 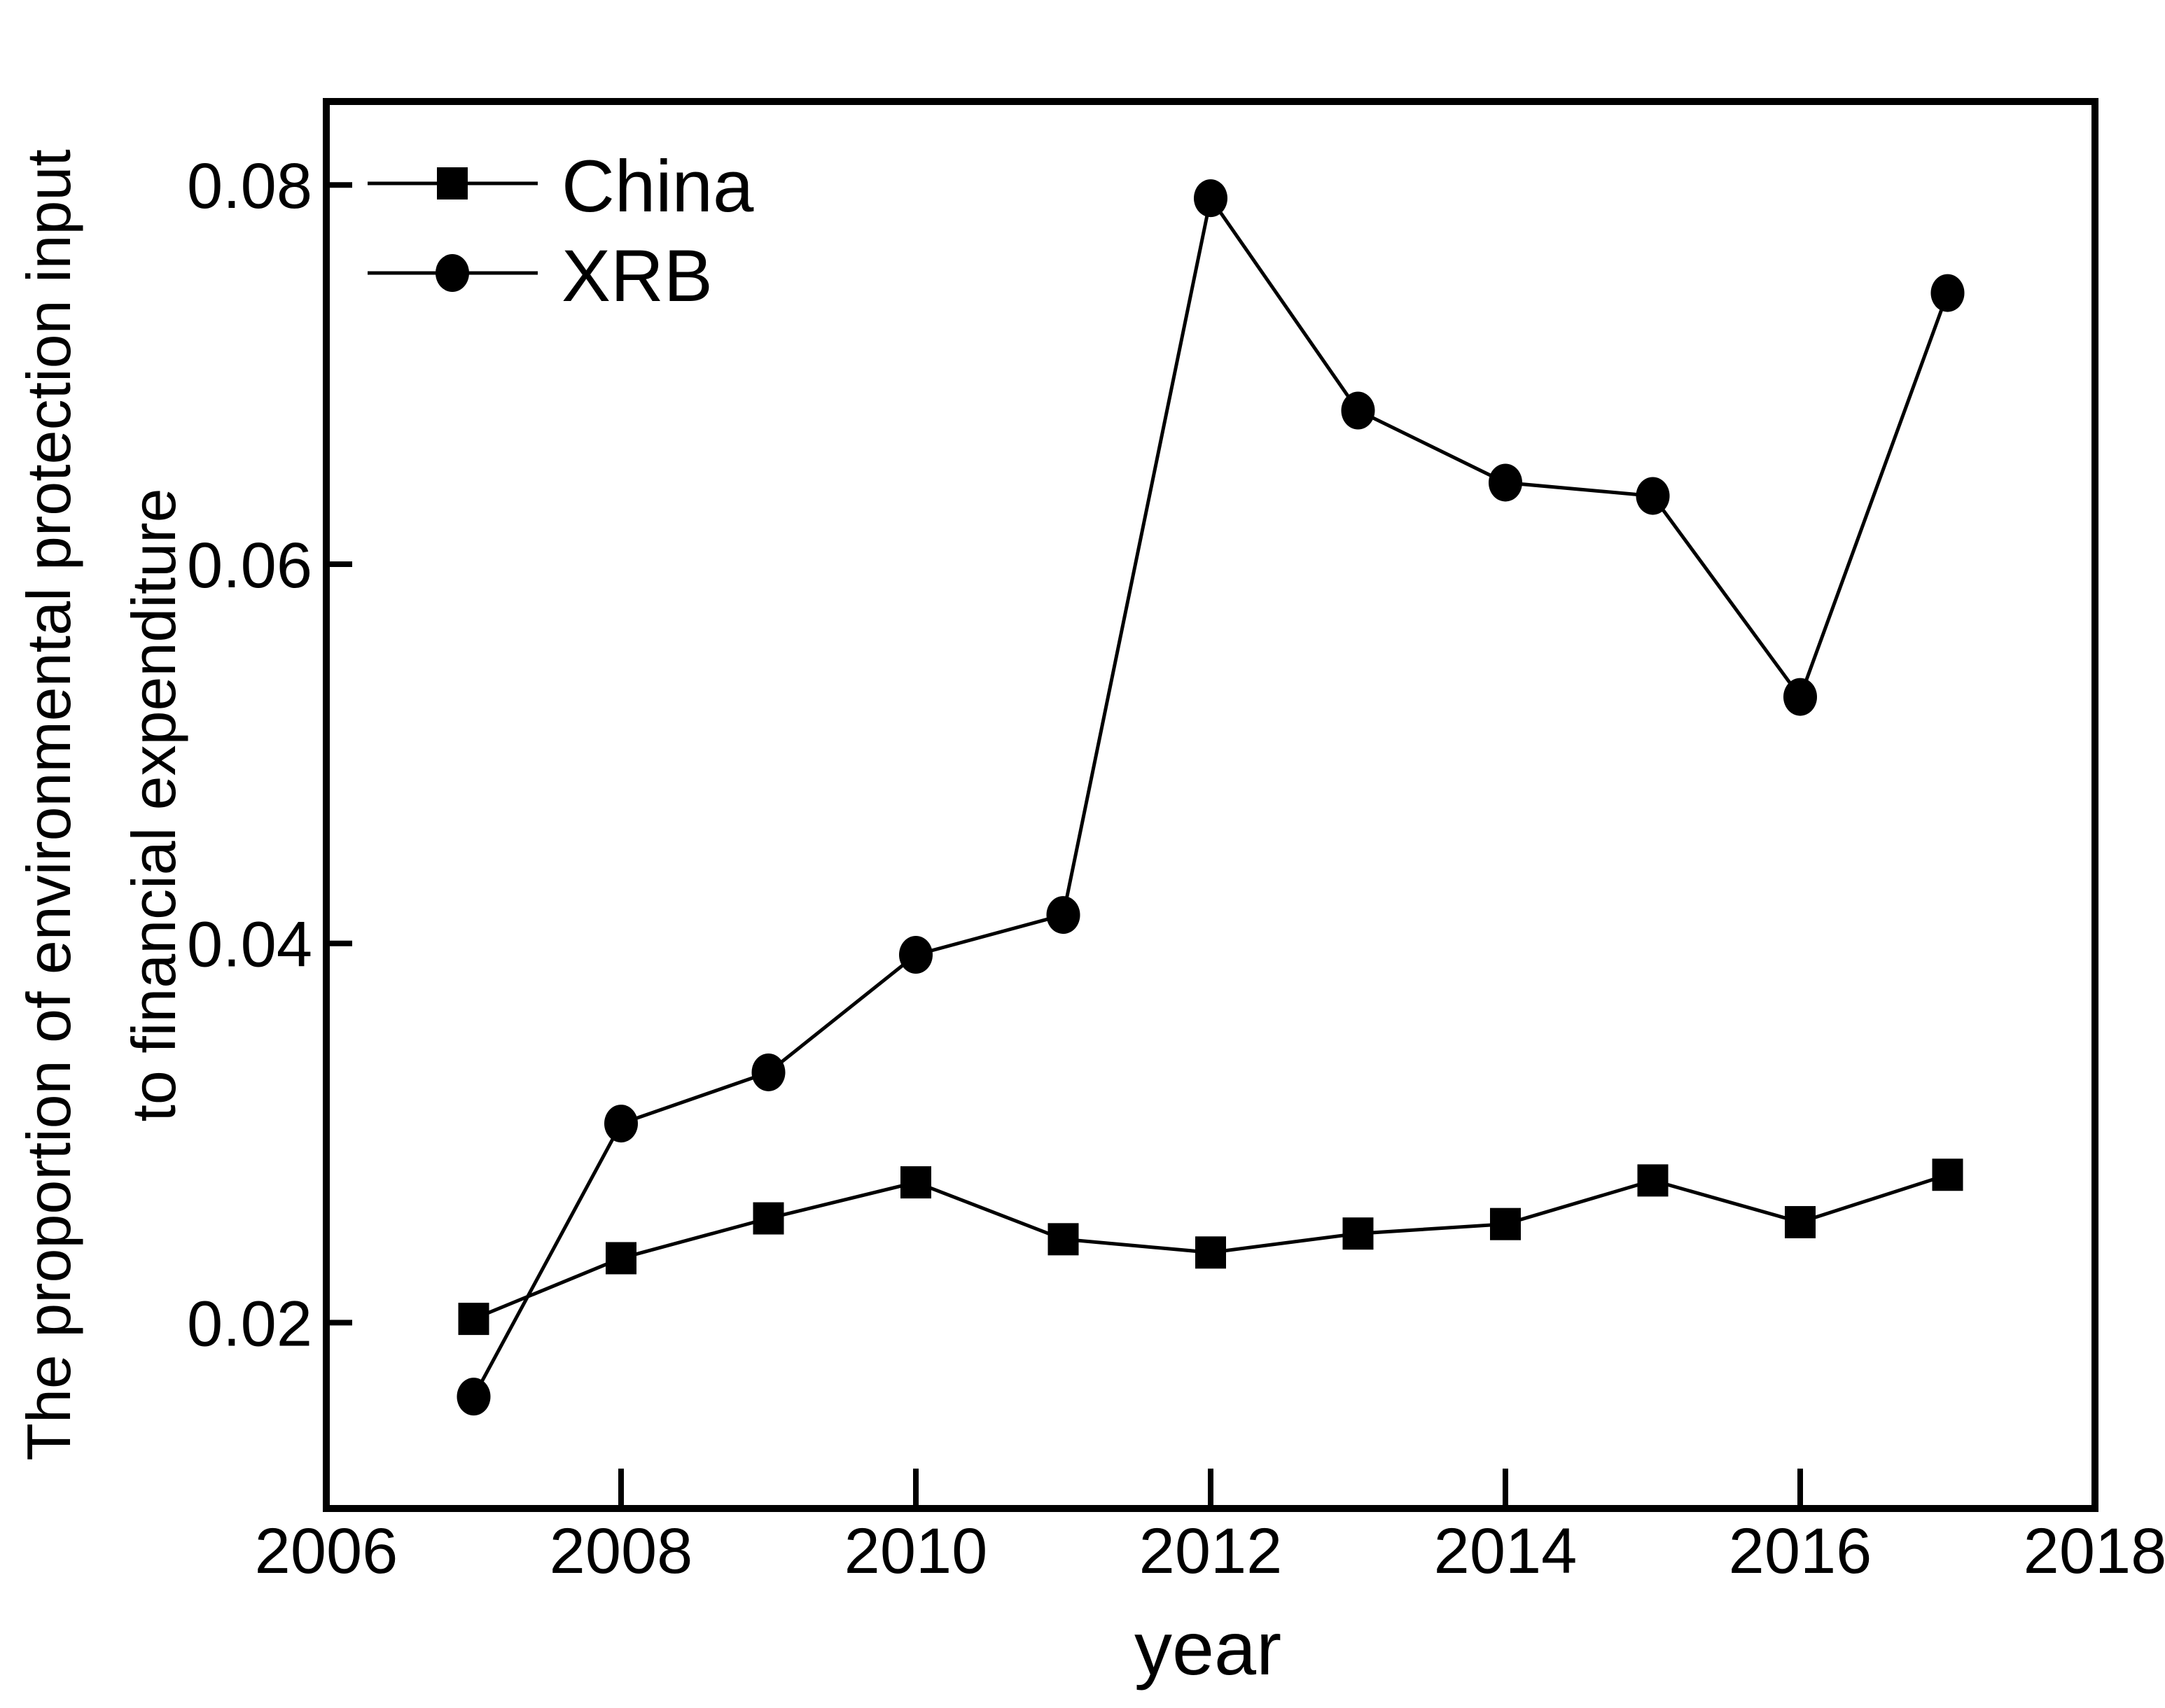 What do you see at coordinates (1800, 1551) in the screenshot?
I see `x-tick-label: 2016` at bounding box center [1800, 1551].